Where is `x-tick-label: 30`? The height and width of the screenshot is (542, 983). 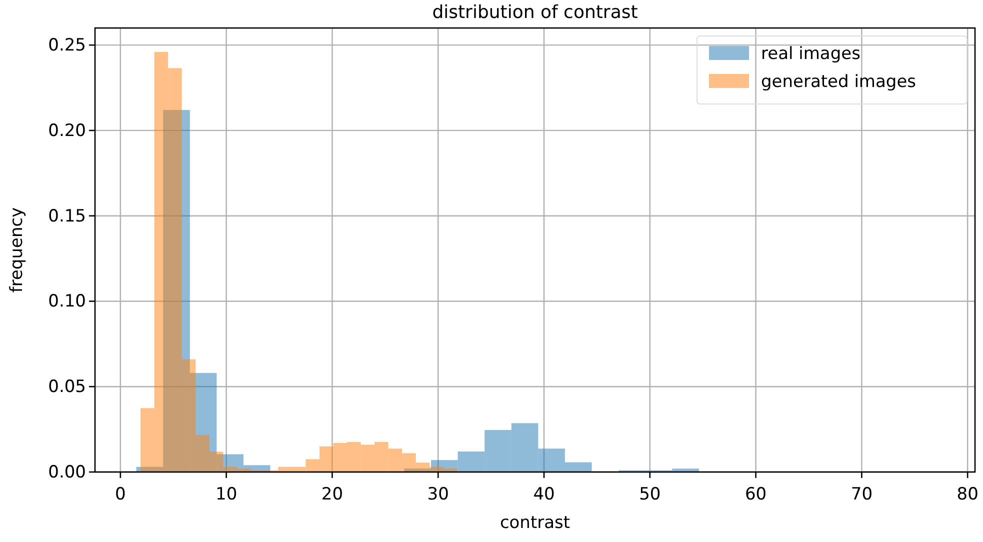
x-tick-label: 30 is located at coordinates (438, 494).